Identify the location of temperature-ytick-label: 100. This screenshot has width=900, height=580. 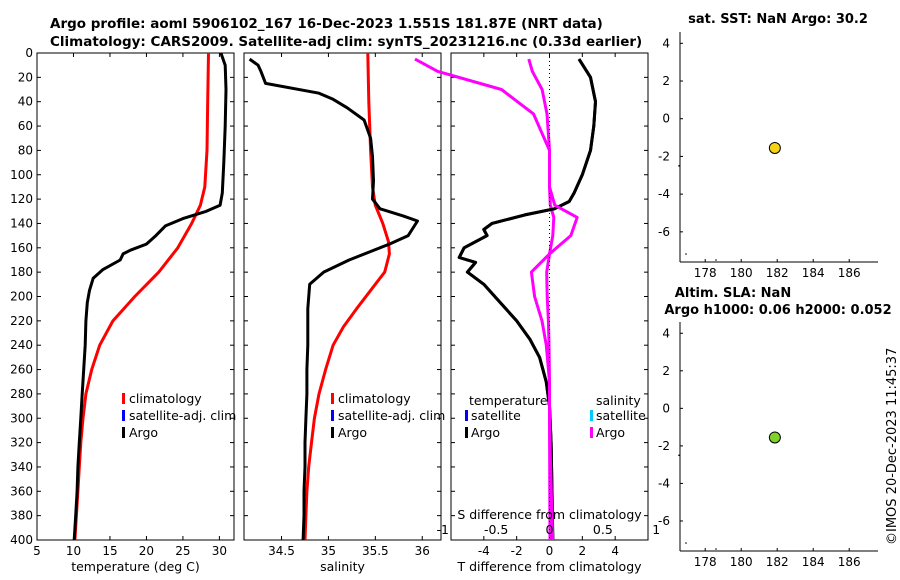
(21, 175).